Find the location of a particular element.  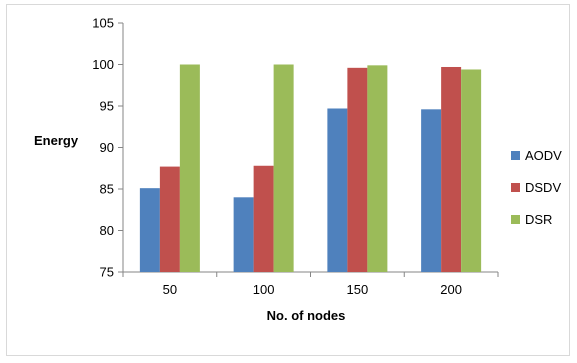

x-tick-label: 100 is located at coordinates (264, 289).